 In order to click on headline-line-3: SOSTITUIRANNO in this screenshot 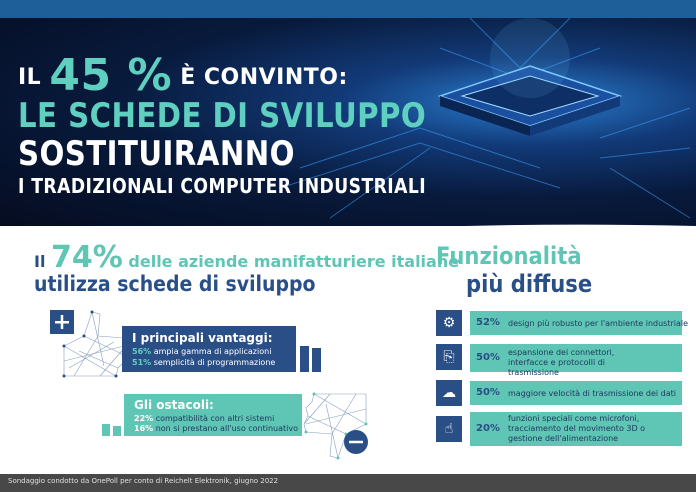, I will do `click(156, 154)`.